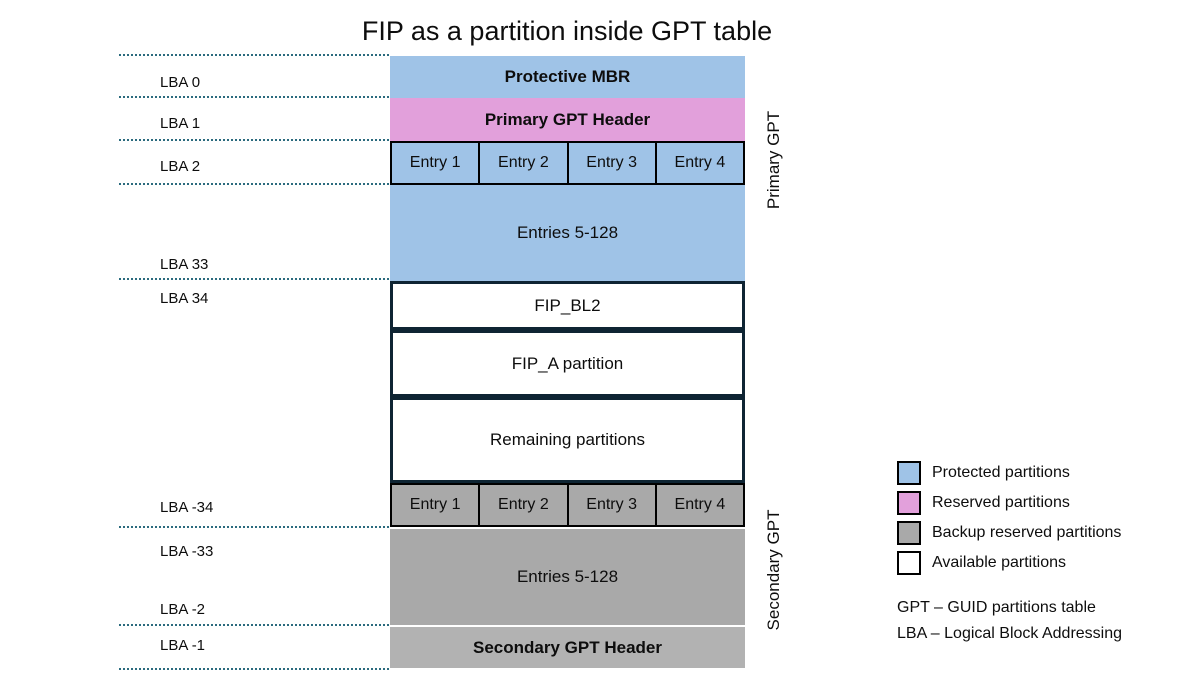 The image size is (1182, 674). I want to click on secondary-entry-row: Entry 1 Entry 2 Entry 3 Entry 4, so click(567, 505).